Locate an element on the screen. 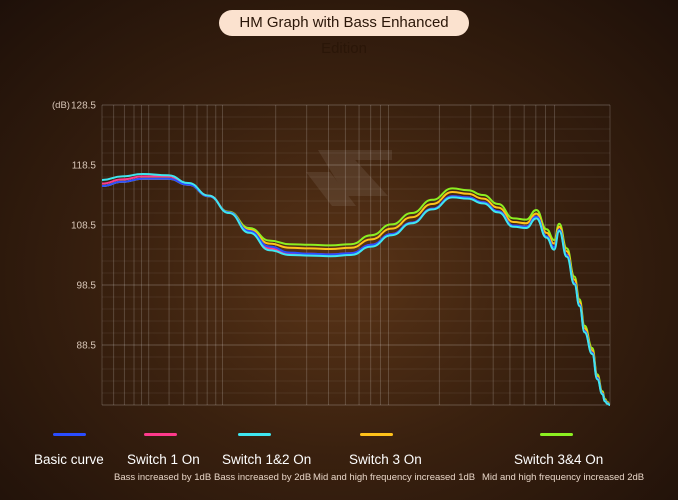  legend-label: Switch 3&4 On is located at coordinates (559, 459).